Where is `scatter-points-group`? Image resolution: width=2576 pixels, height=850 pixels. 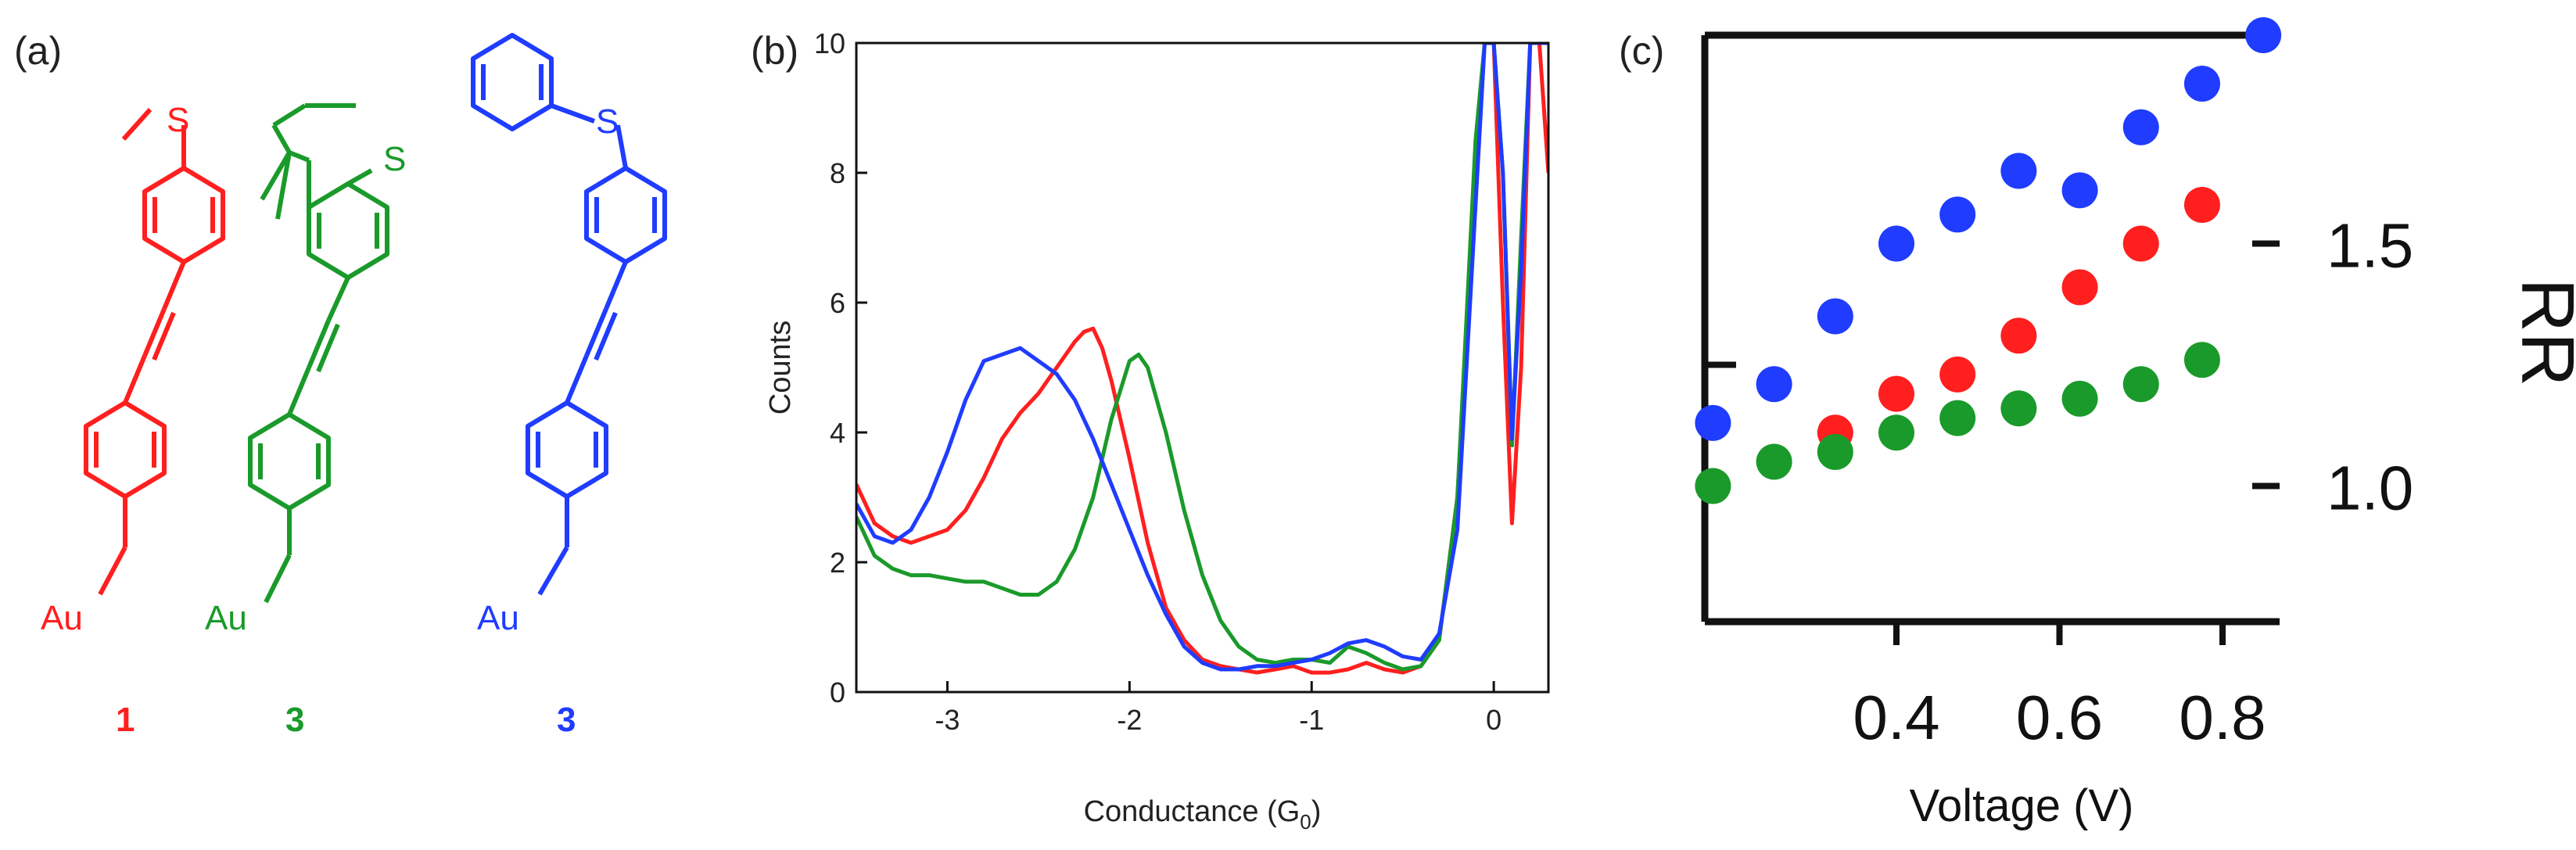
scatter-points-group is located at coordinates (1988, 260).